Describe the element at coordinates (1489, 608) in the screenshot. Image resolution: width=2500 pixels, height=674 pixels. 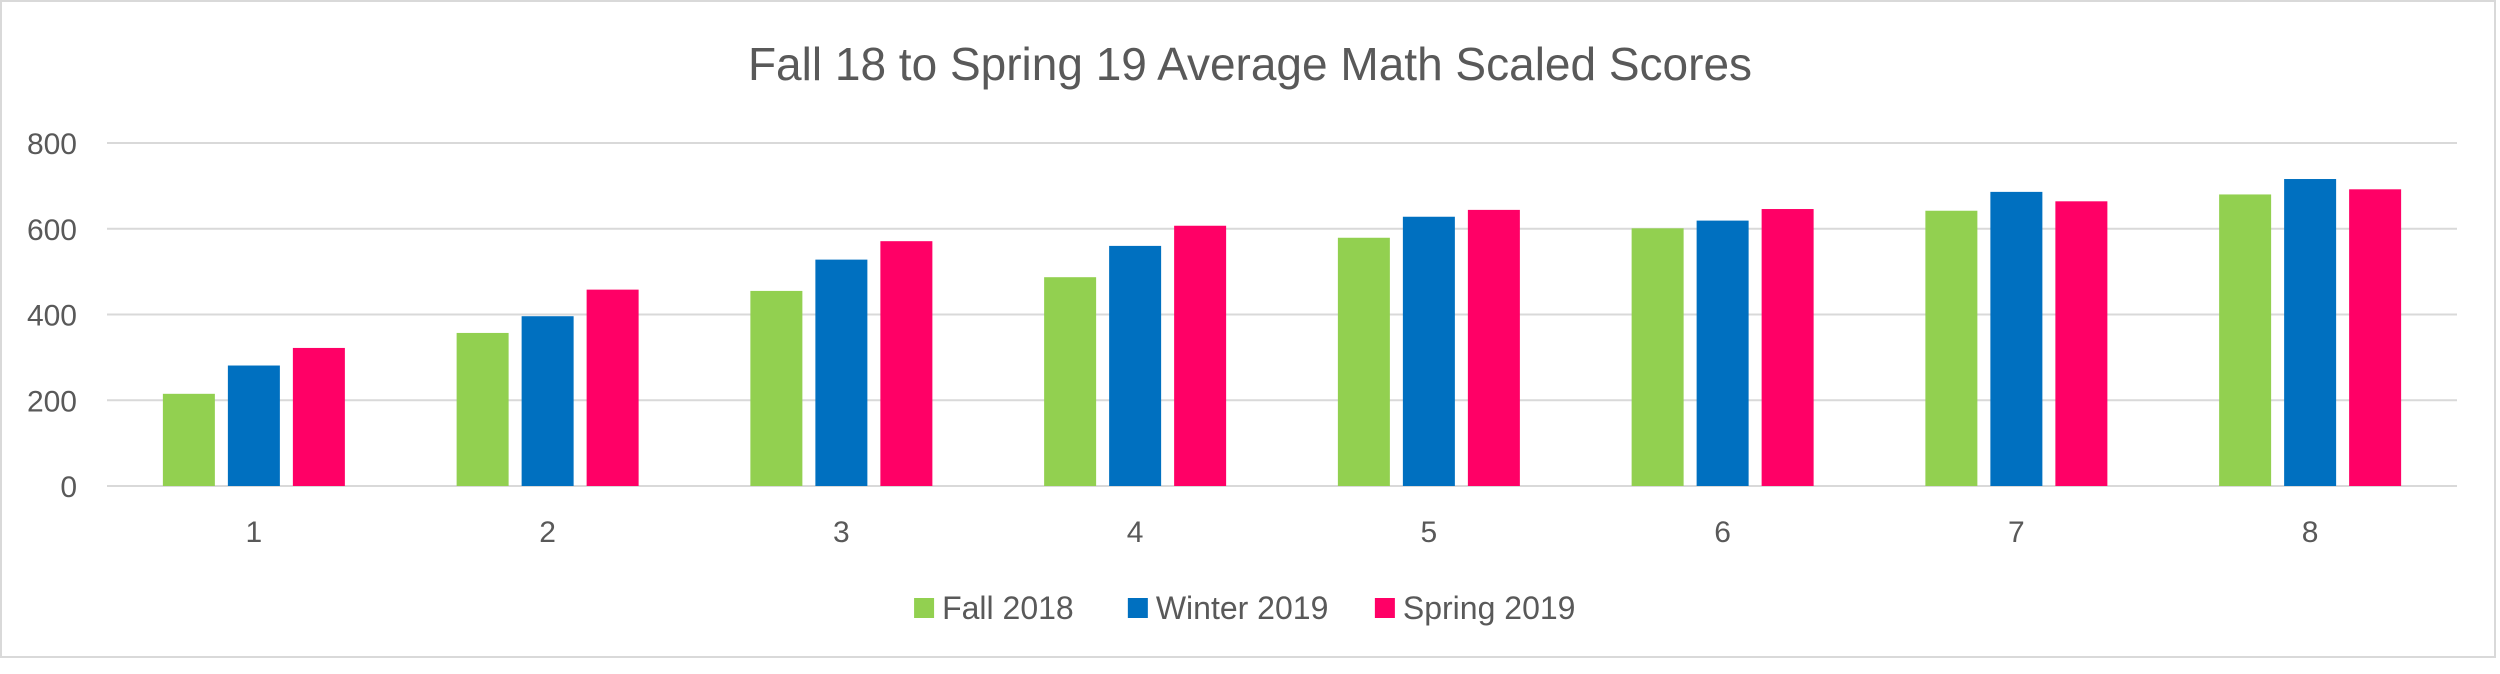
I see `legend-label: Spring 2019` at that location.